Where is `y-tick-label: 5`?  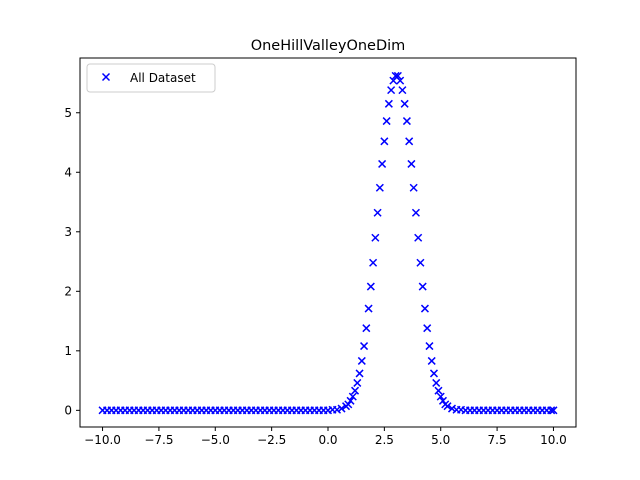
y-tick-label: 5 is located at coordinates (68, 113).